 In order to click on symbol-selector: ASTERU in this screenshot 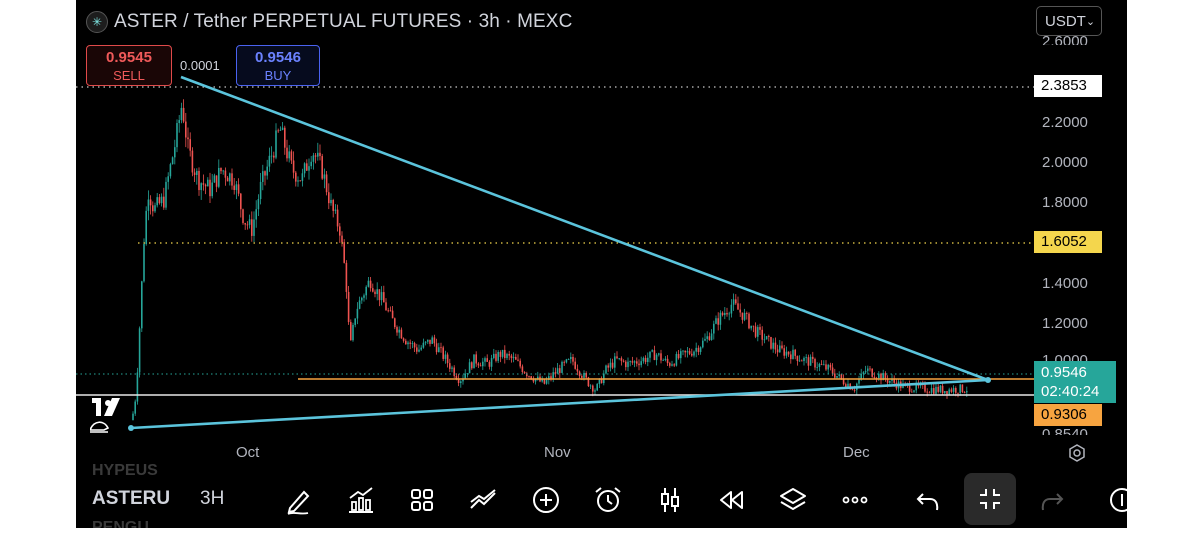, I will do `click(131, 498)`.